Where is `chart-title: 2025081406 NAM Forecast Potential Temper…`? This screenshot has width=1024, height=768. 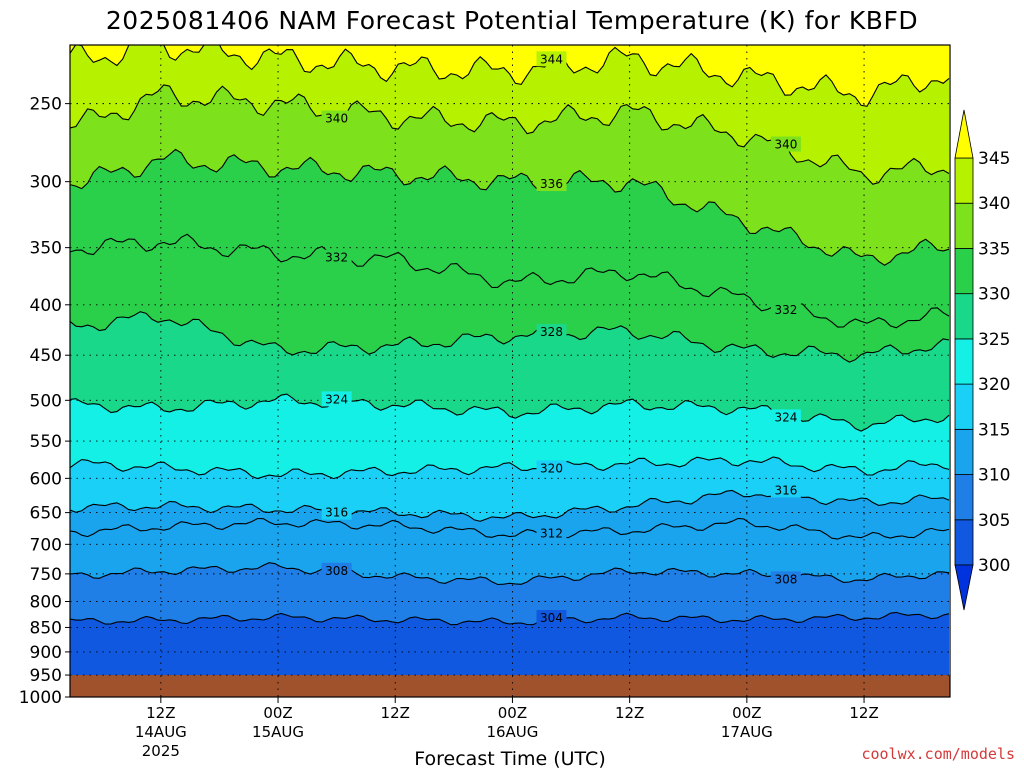
chart-title: 2025081406 NAM Forecast Potential Temper… is located at coordinates (512, 20).